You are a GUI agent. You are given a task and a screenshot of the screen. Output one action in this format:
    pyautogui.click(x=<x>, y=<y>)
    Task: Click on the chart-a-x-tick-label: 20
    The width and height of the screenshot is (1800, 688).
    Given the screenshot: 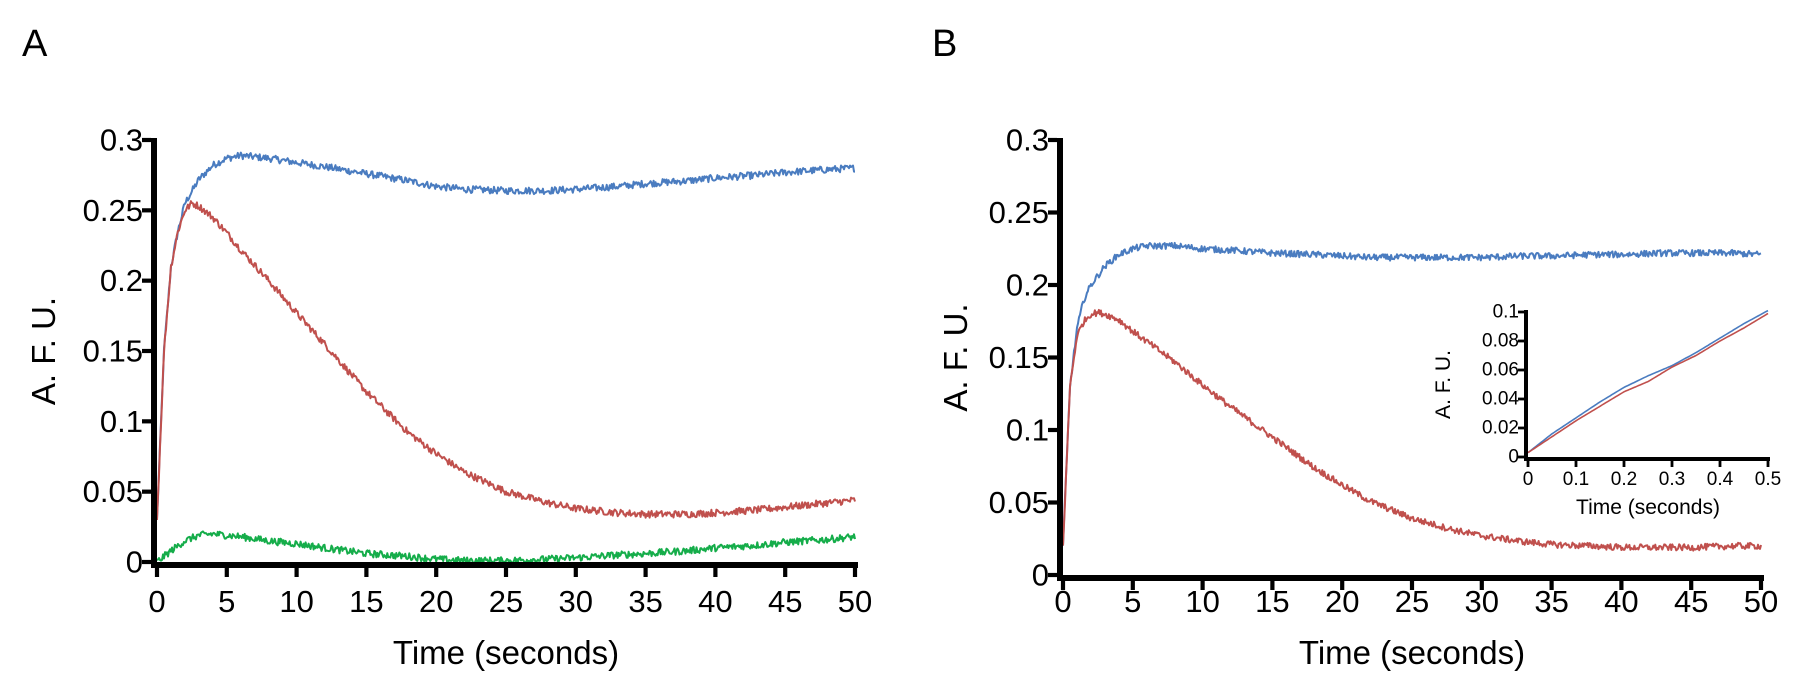 What is the action you would take?
    pyautogui.click(x=436, y=601)
    